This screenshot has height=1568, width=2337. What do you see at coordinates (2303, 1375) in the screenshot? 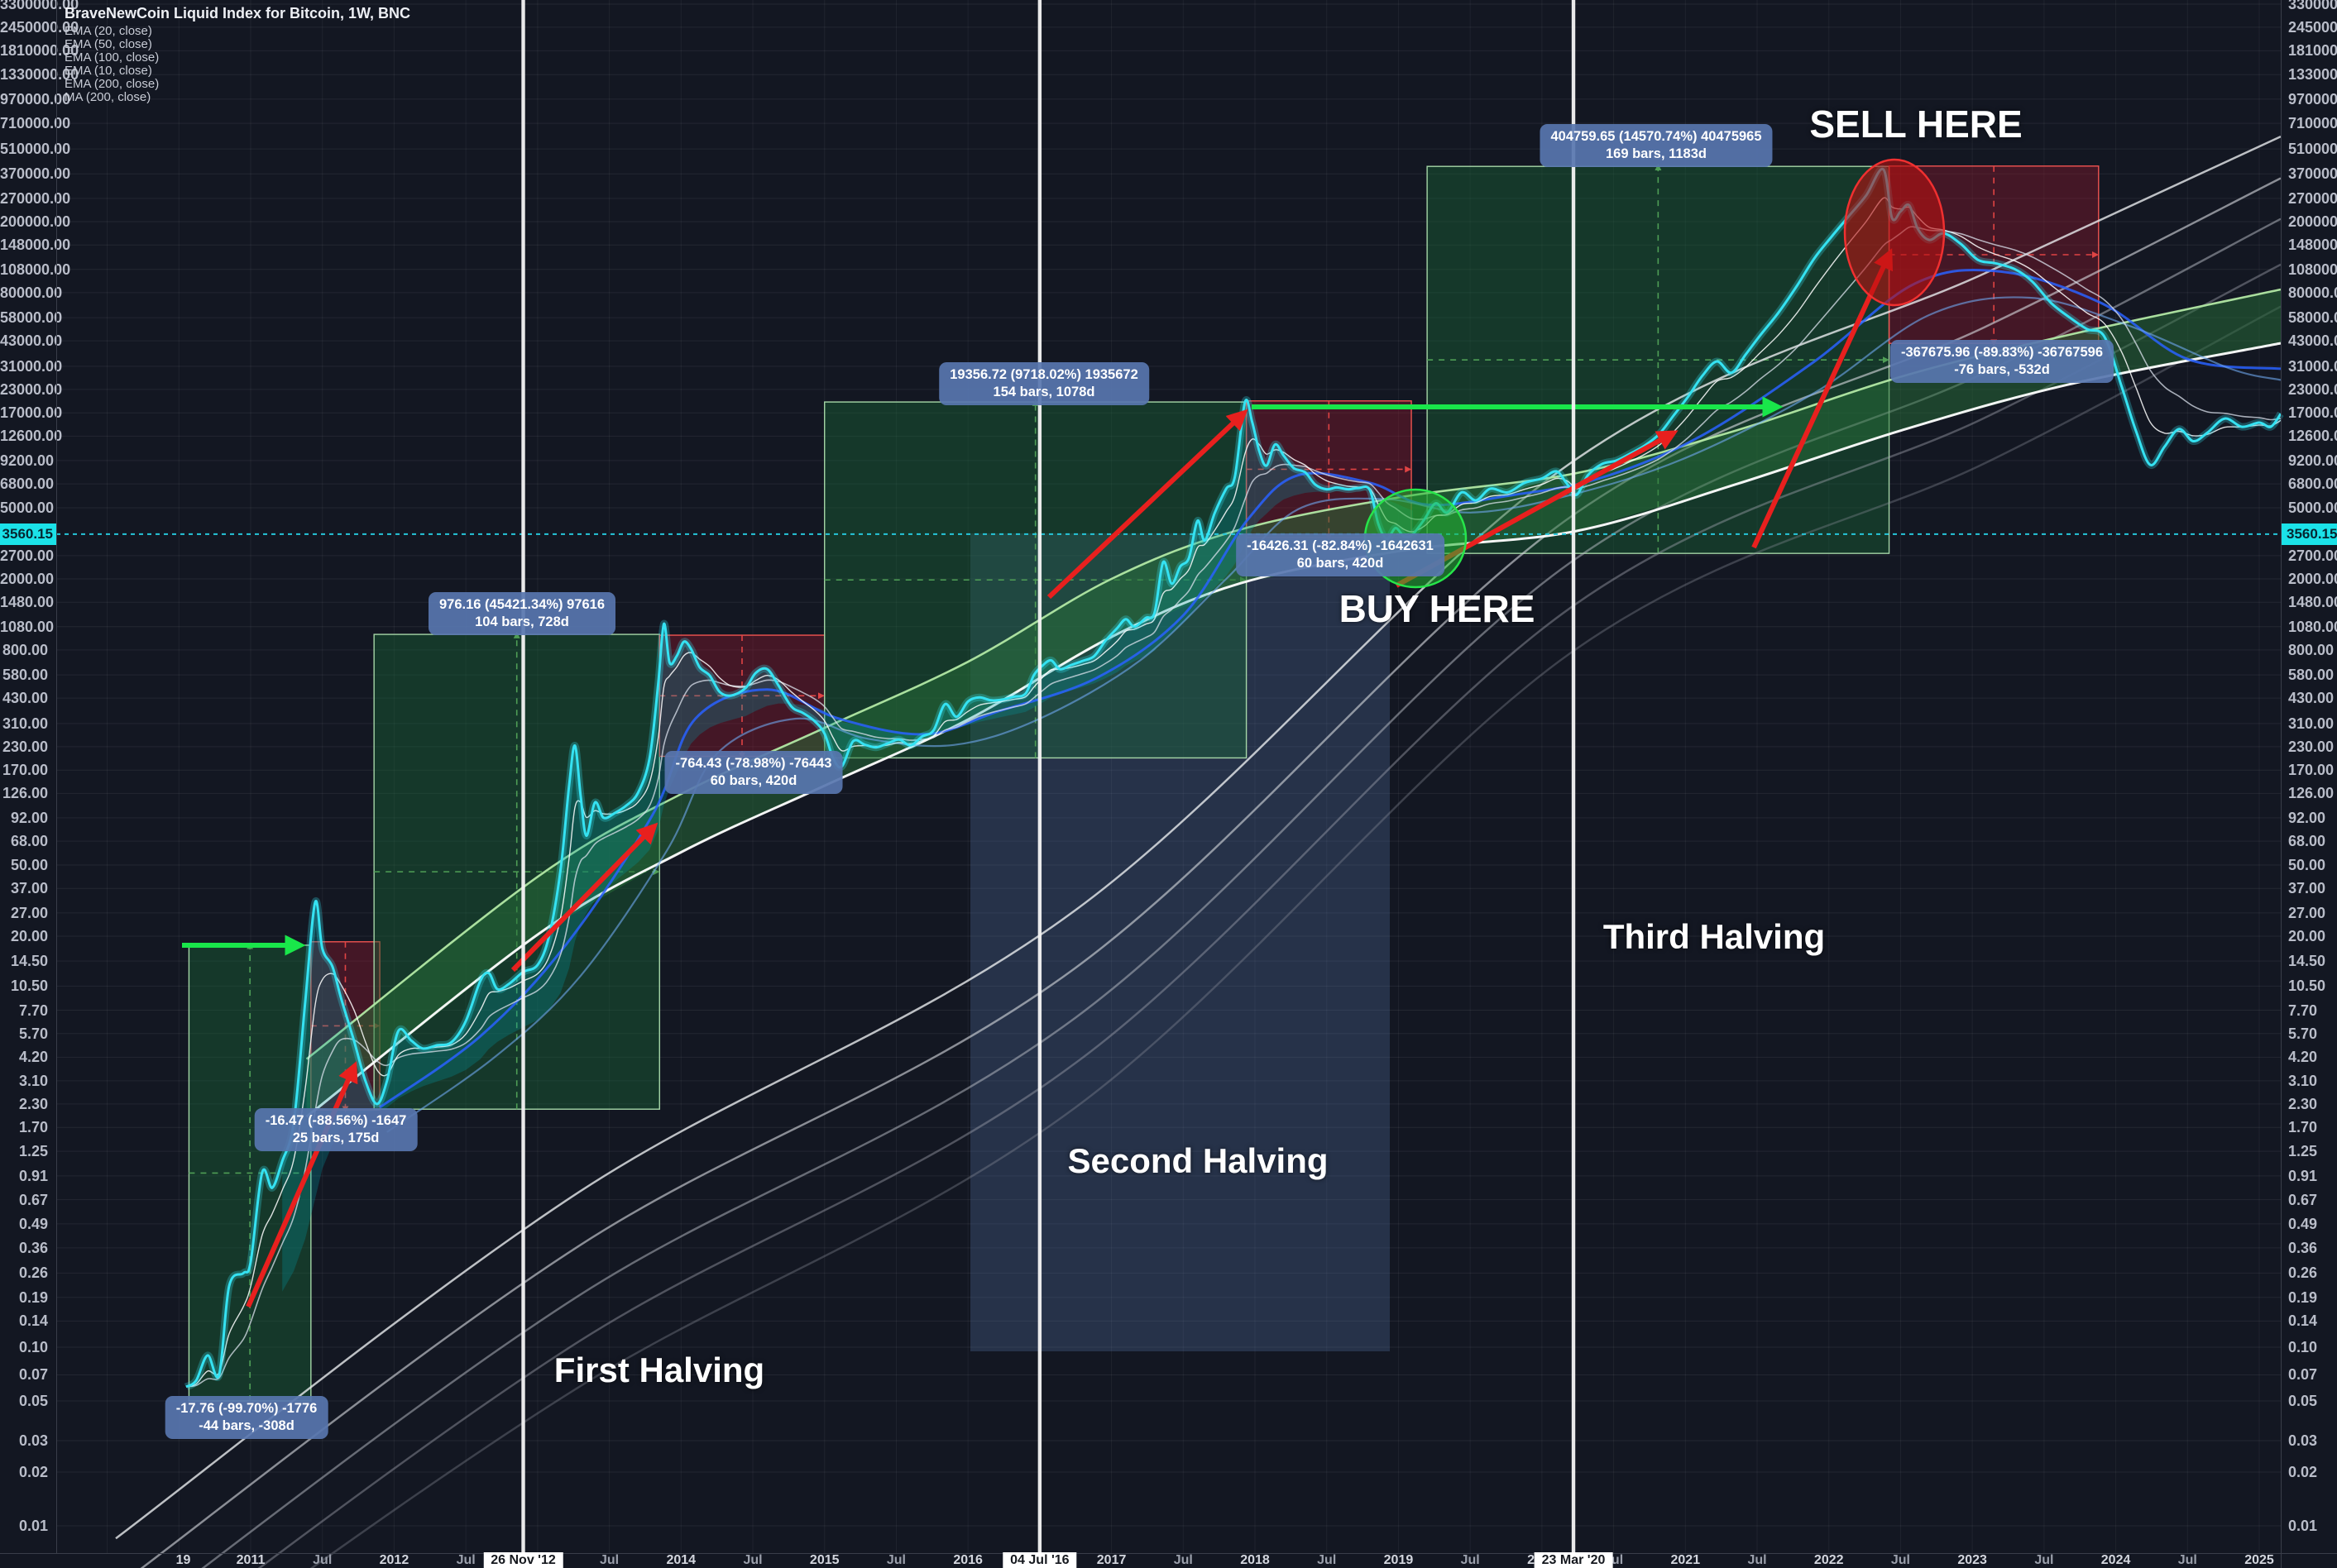
I see `y-axis-label: 0.07` at bounding box center [2303, 1375].